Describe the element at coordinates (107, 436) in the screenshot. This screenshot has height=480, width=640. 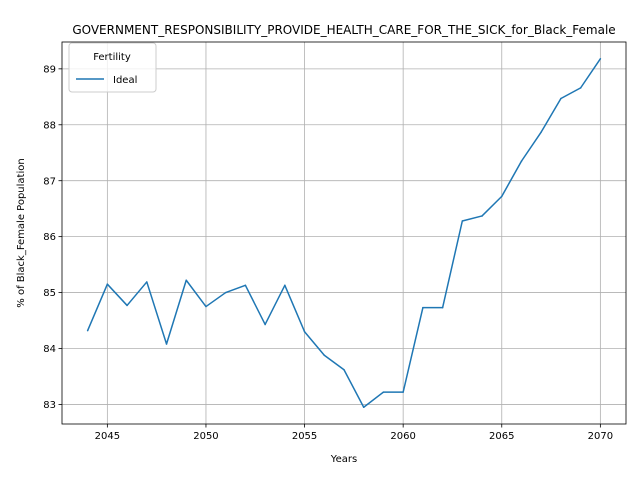
I see `x-tick-label: 2045` at that location.